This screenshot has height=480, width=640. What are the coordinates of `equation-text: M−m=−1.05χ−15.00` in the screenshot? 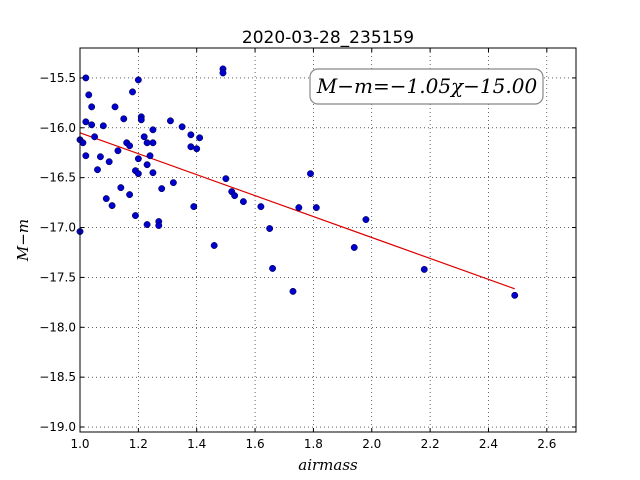 It's located at (427, 86).